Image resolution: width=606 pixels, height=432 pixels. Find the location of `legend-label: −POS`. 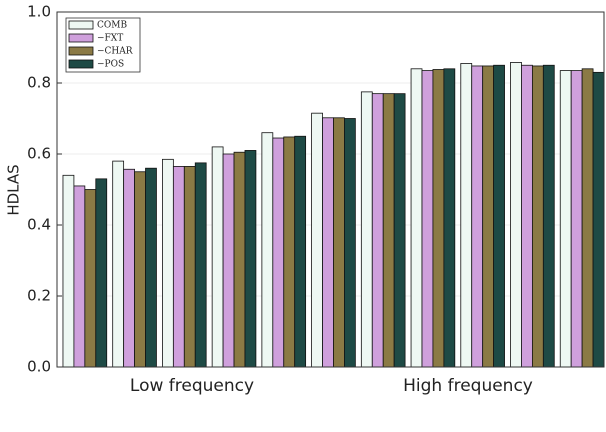

legend-label: −POS is located at coordinates (110, 65).